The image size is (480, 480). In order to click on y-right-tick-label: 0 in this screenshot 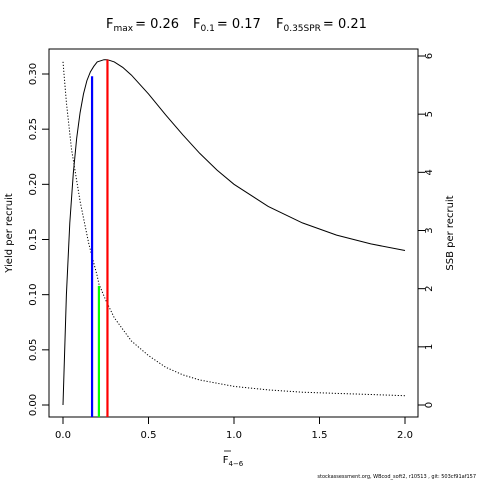, I will do `click(429, 405)`.